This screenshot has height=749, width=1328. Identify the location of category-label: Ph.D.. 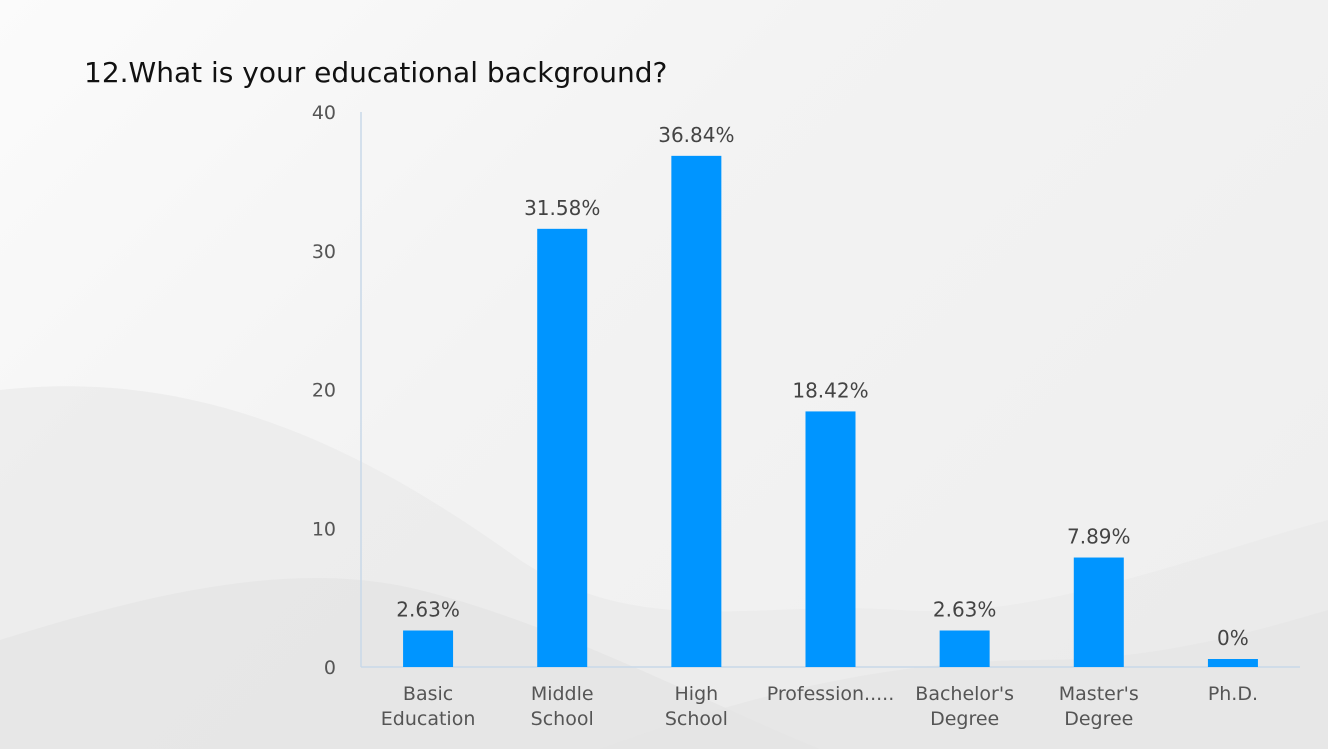
(1233, 694).